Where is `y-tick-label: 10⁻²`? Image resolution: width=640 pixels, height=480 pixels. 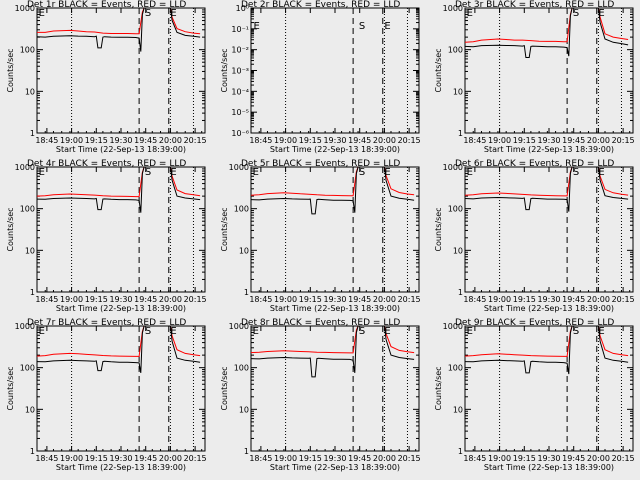 y-tick-label: 10⁻² is located at coordinates (240, 50).